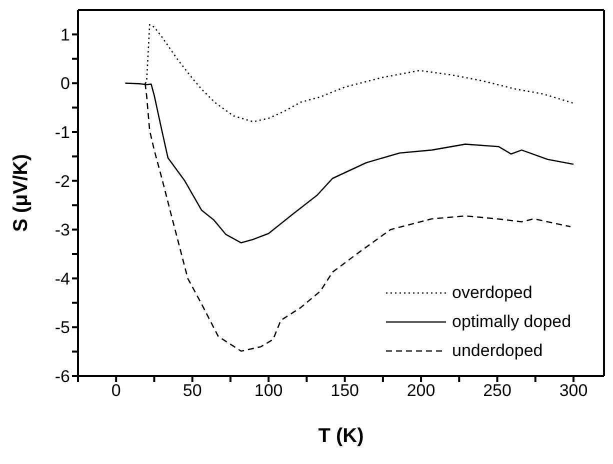 The image size is (613, 464). What do you see at coordinates (268, 390) in the screenshot?
I see `x-tick-label: 100` at bounding box center [268, 390].